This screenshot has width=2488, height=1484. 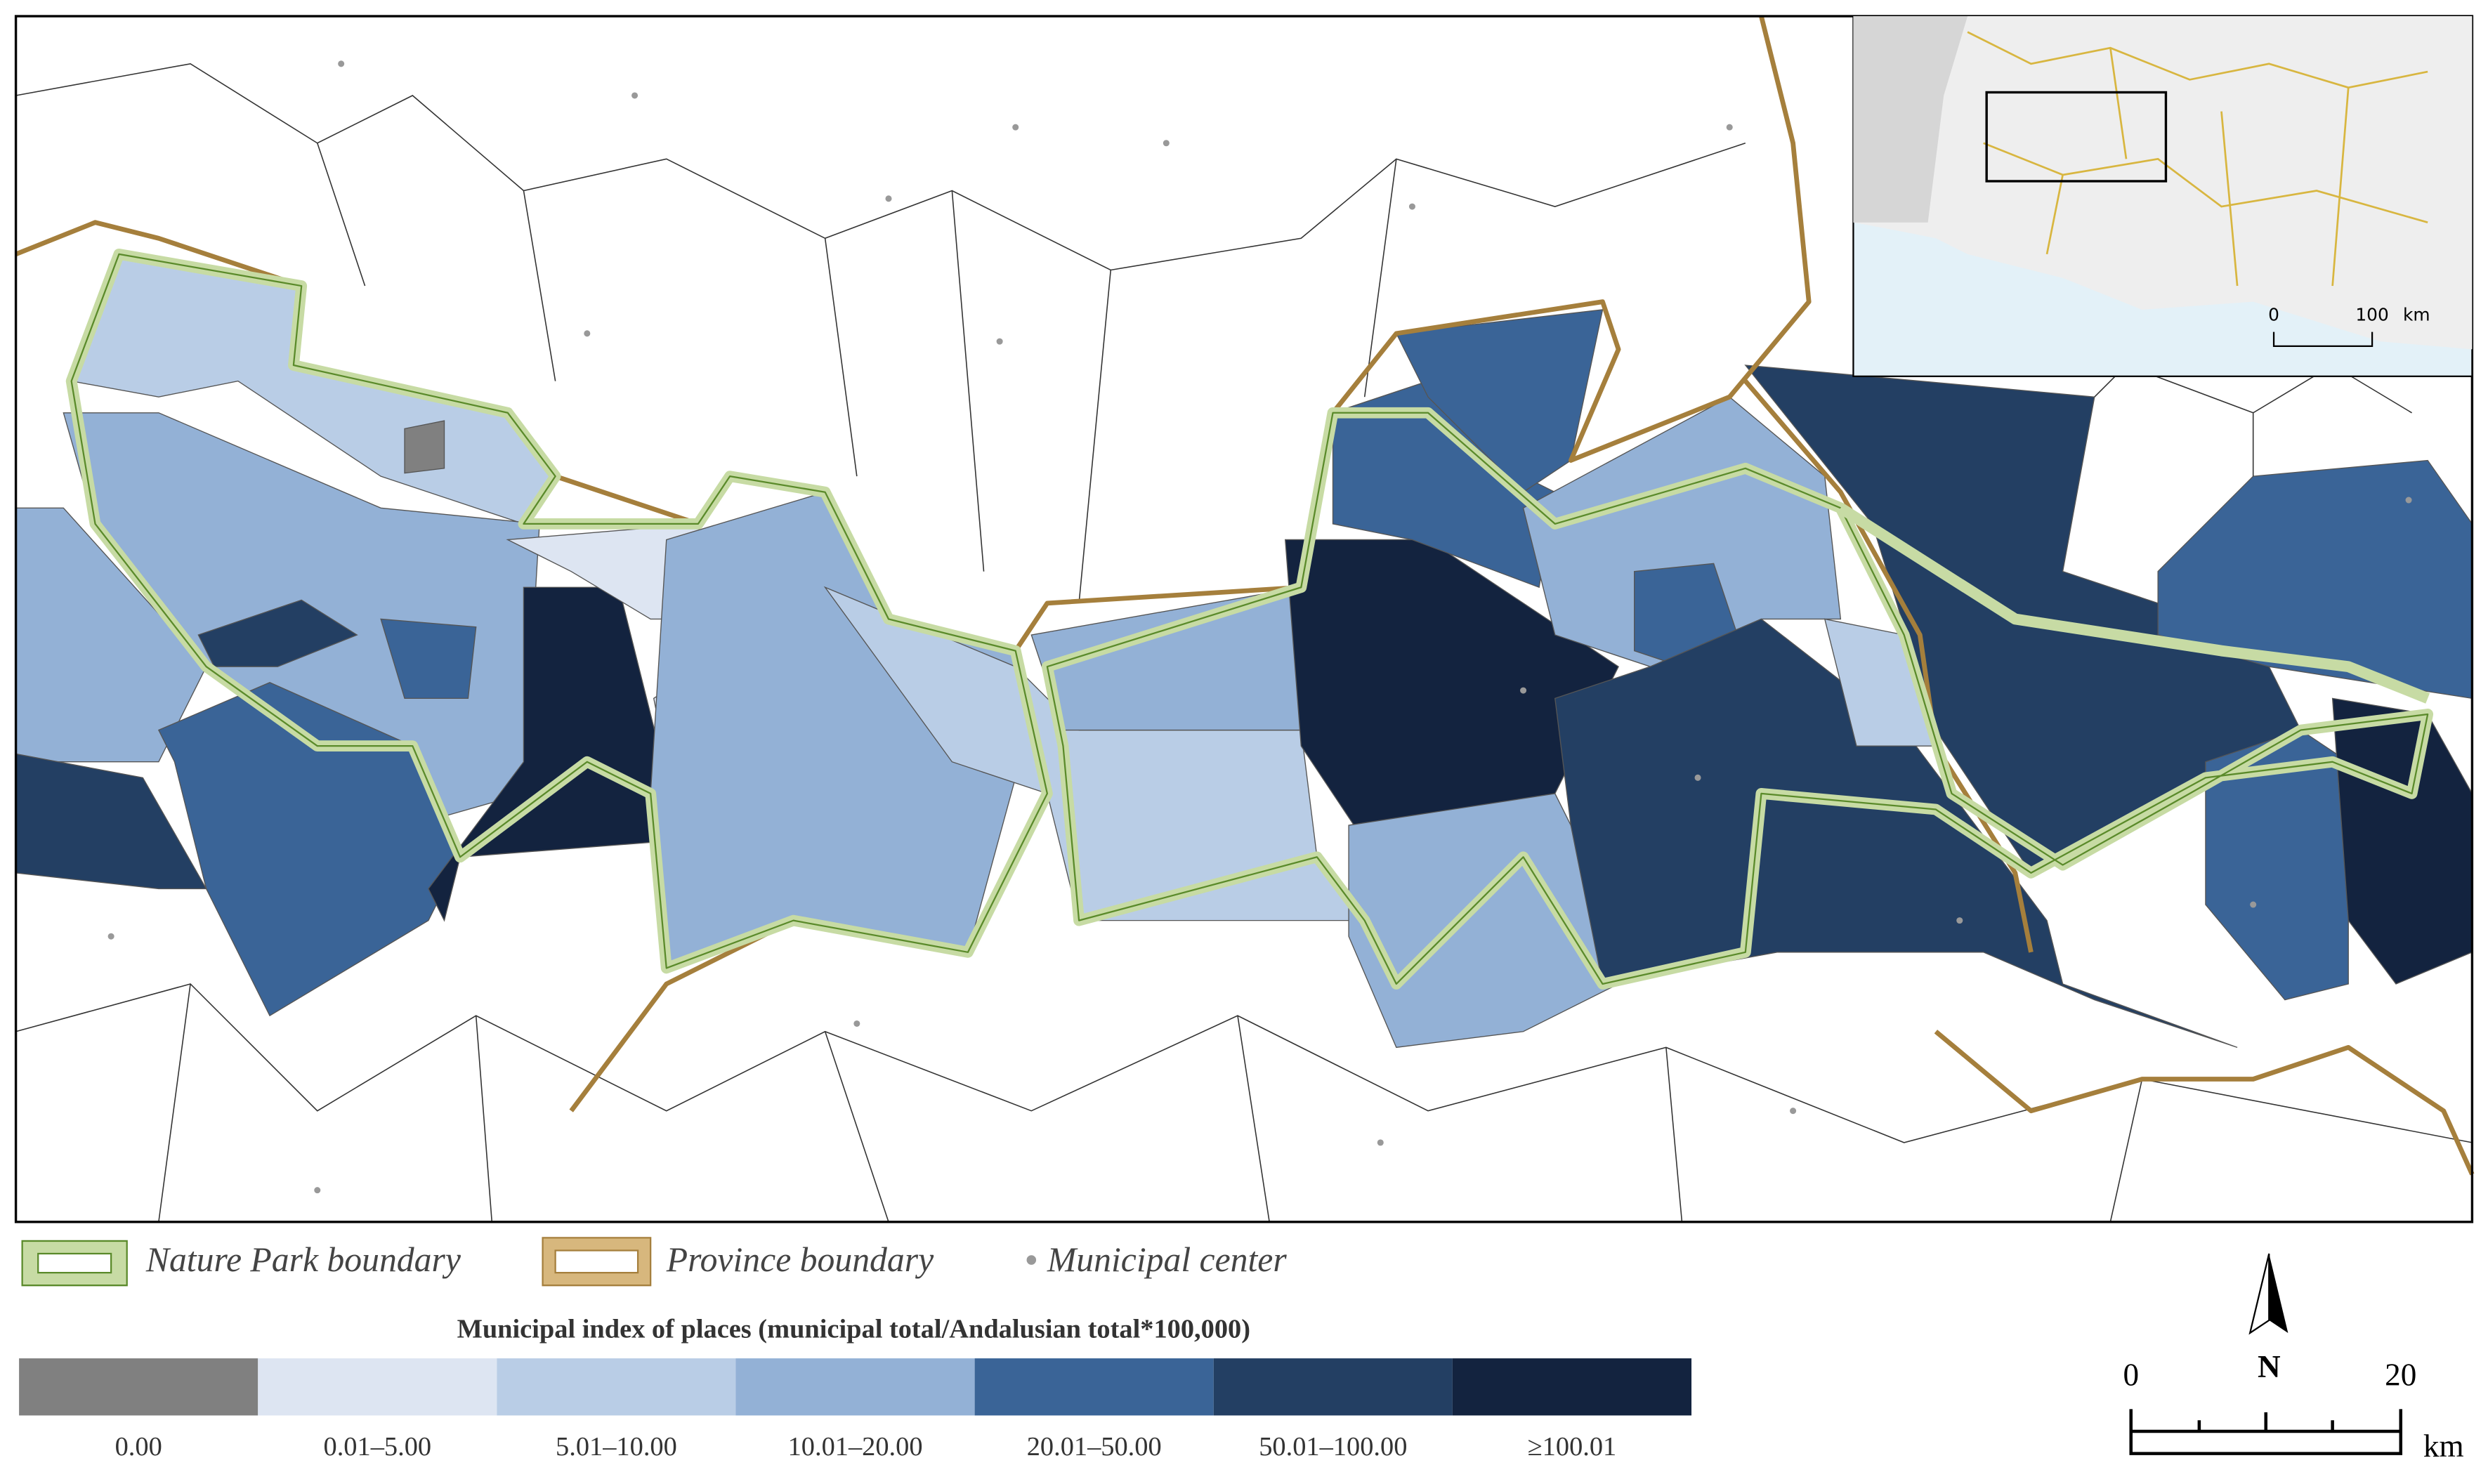 What do you see at coordinates (2416, 315) in the screenshot?
I see `inset-scale-label: km` at bounding box center [2416, 315].